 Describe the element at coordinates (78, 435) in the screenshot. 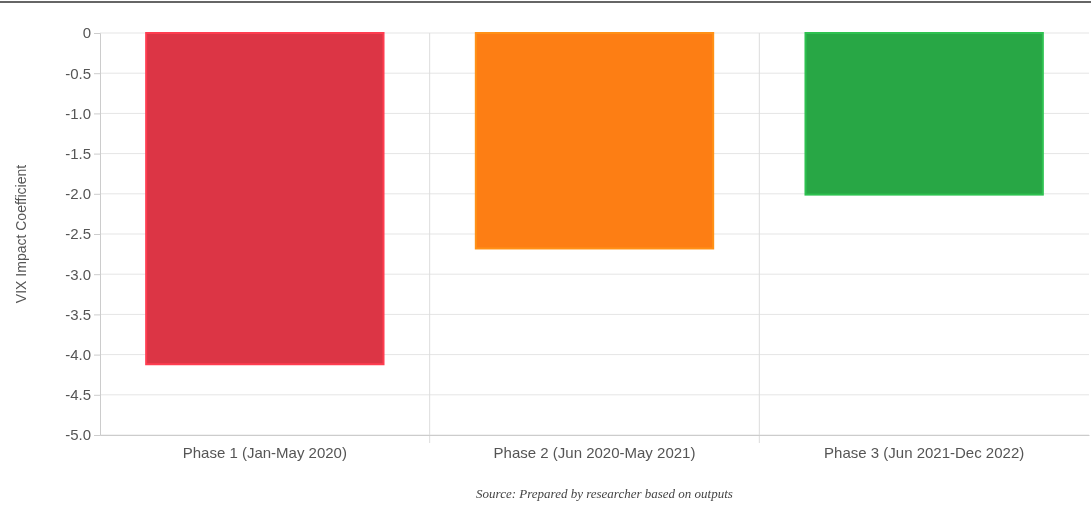

I see `y-tick-label: -5.0` at that location.